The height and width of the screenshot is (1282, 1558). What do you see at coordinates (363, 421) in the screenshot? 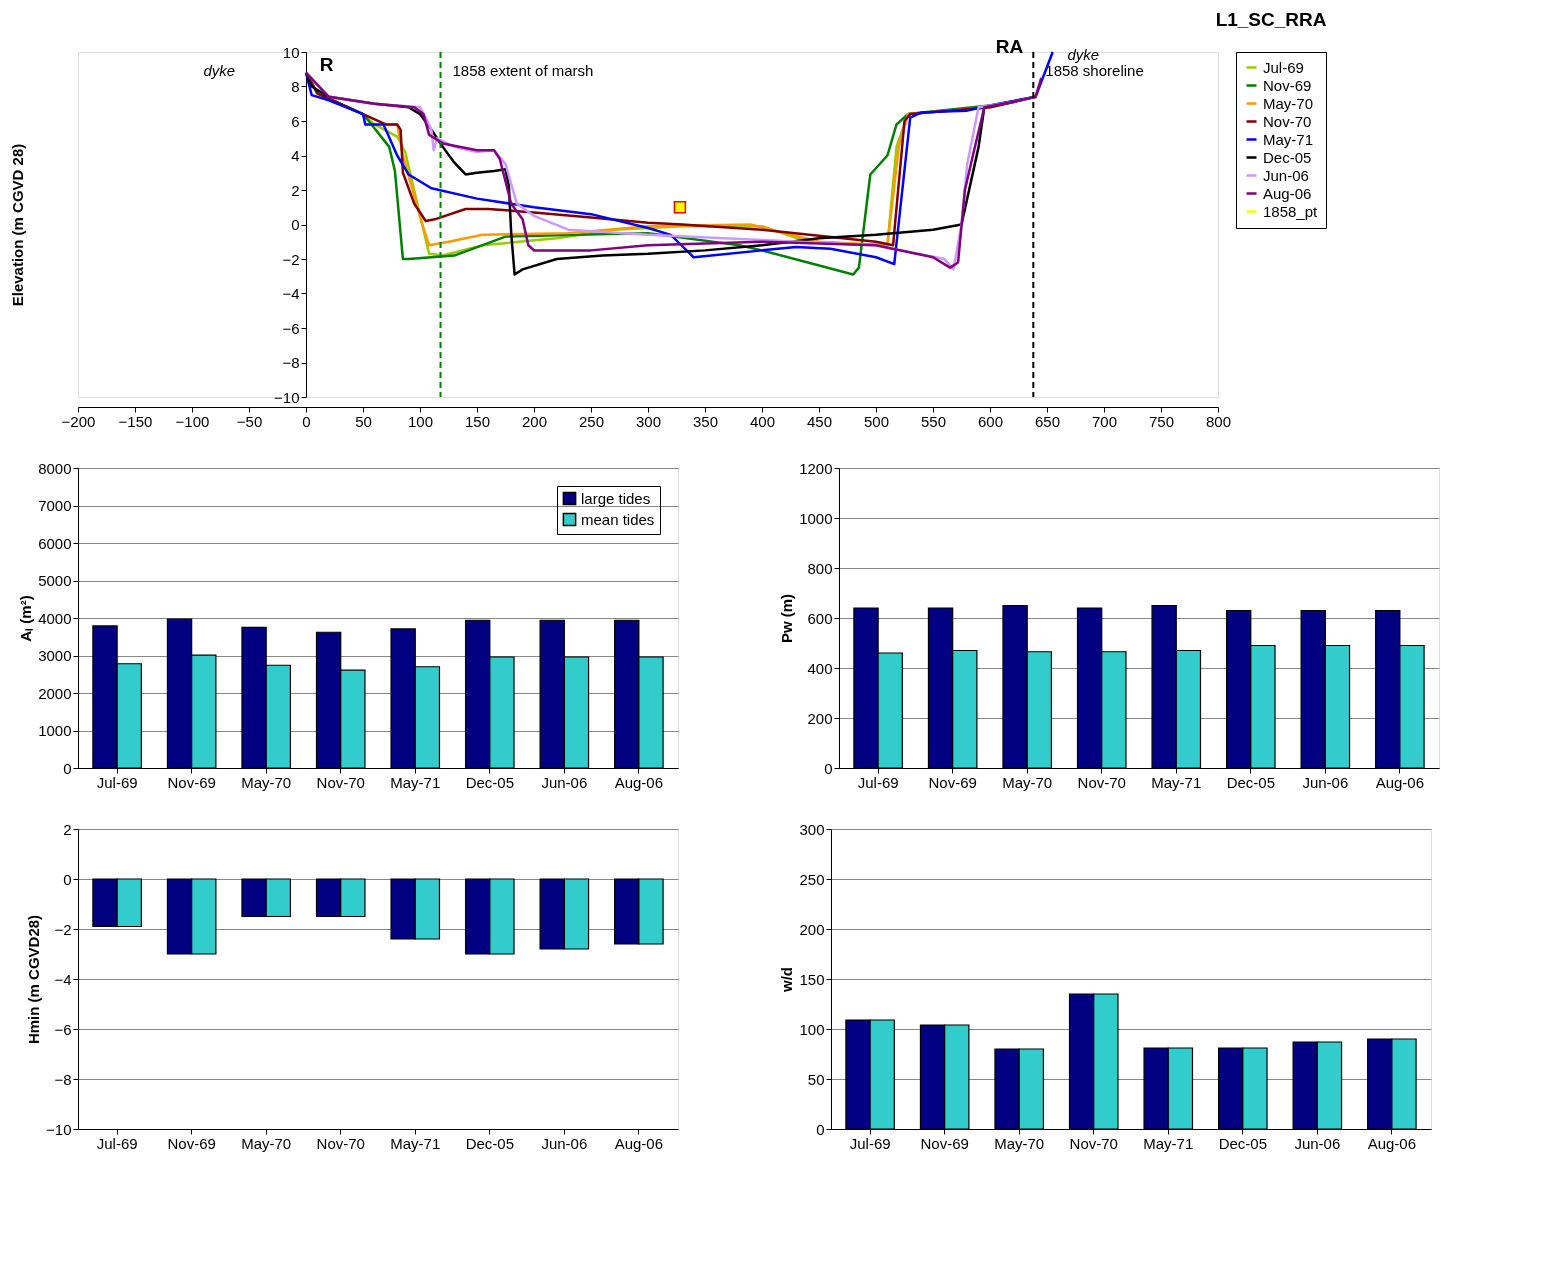
I see `x-tick-label: 50` at bounding box center [363, 421].